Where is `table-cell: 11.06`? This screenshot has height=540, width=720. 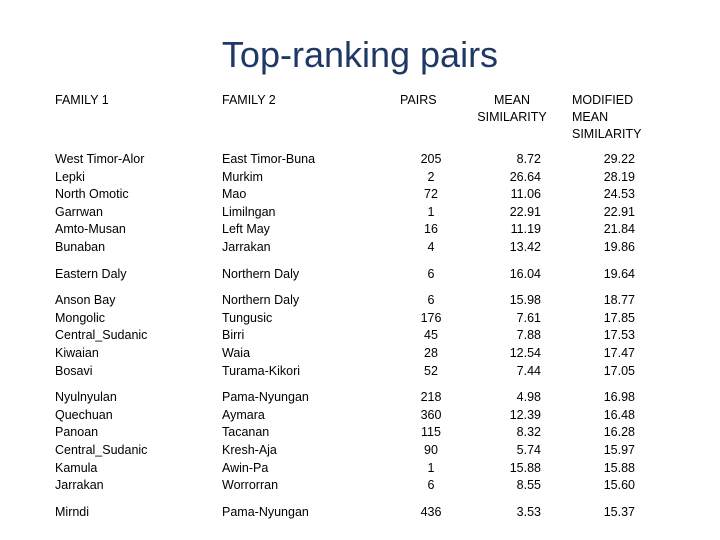
table-cell: 11.06 is located at coordinates (525, 194).